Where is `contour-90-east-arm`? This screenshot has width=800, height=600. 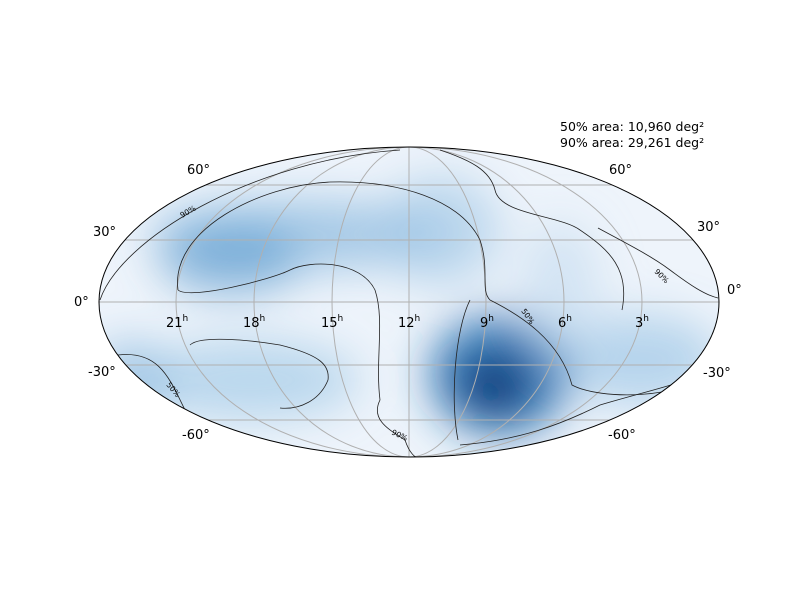
contour-90-east-arm is located at coordinates (658, 263).